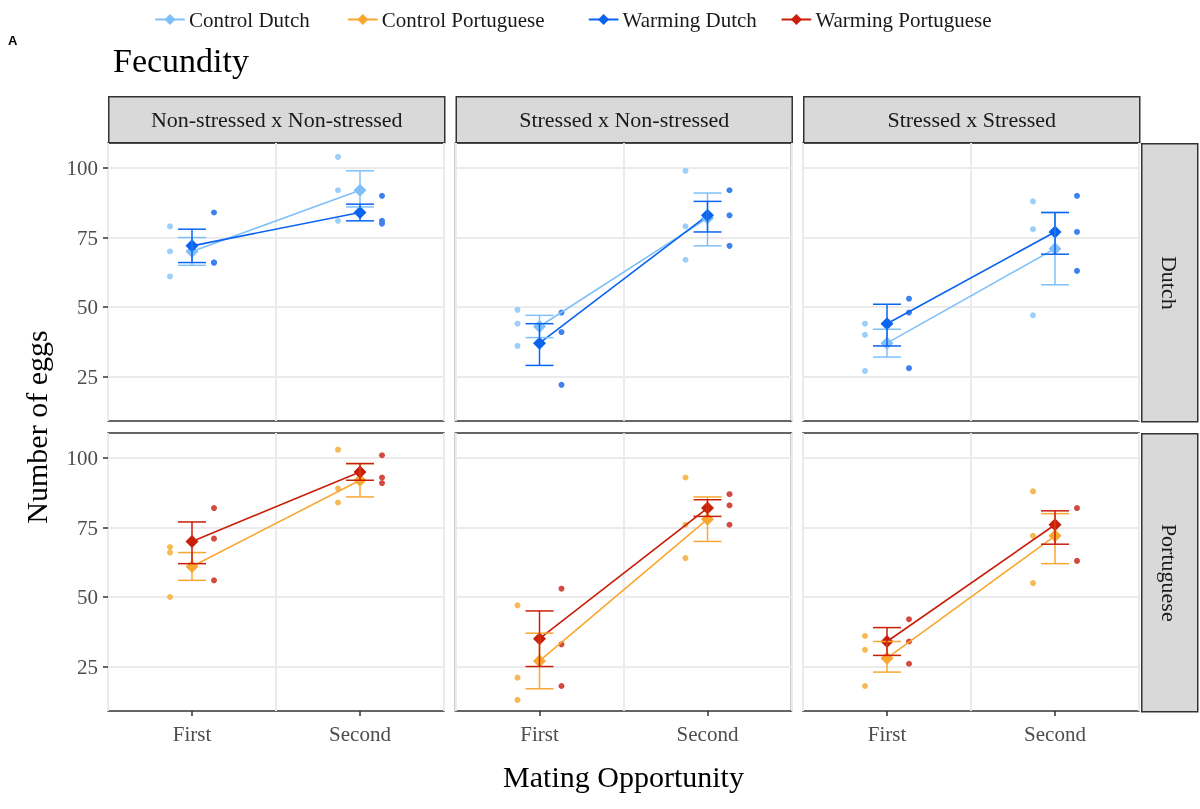 The image size is (1200, 809). Describe the element at coordinates (276, 120) in the screenshot. I see `chart-subtitle: Non-stressed x Non-stressed` at that location.